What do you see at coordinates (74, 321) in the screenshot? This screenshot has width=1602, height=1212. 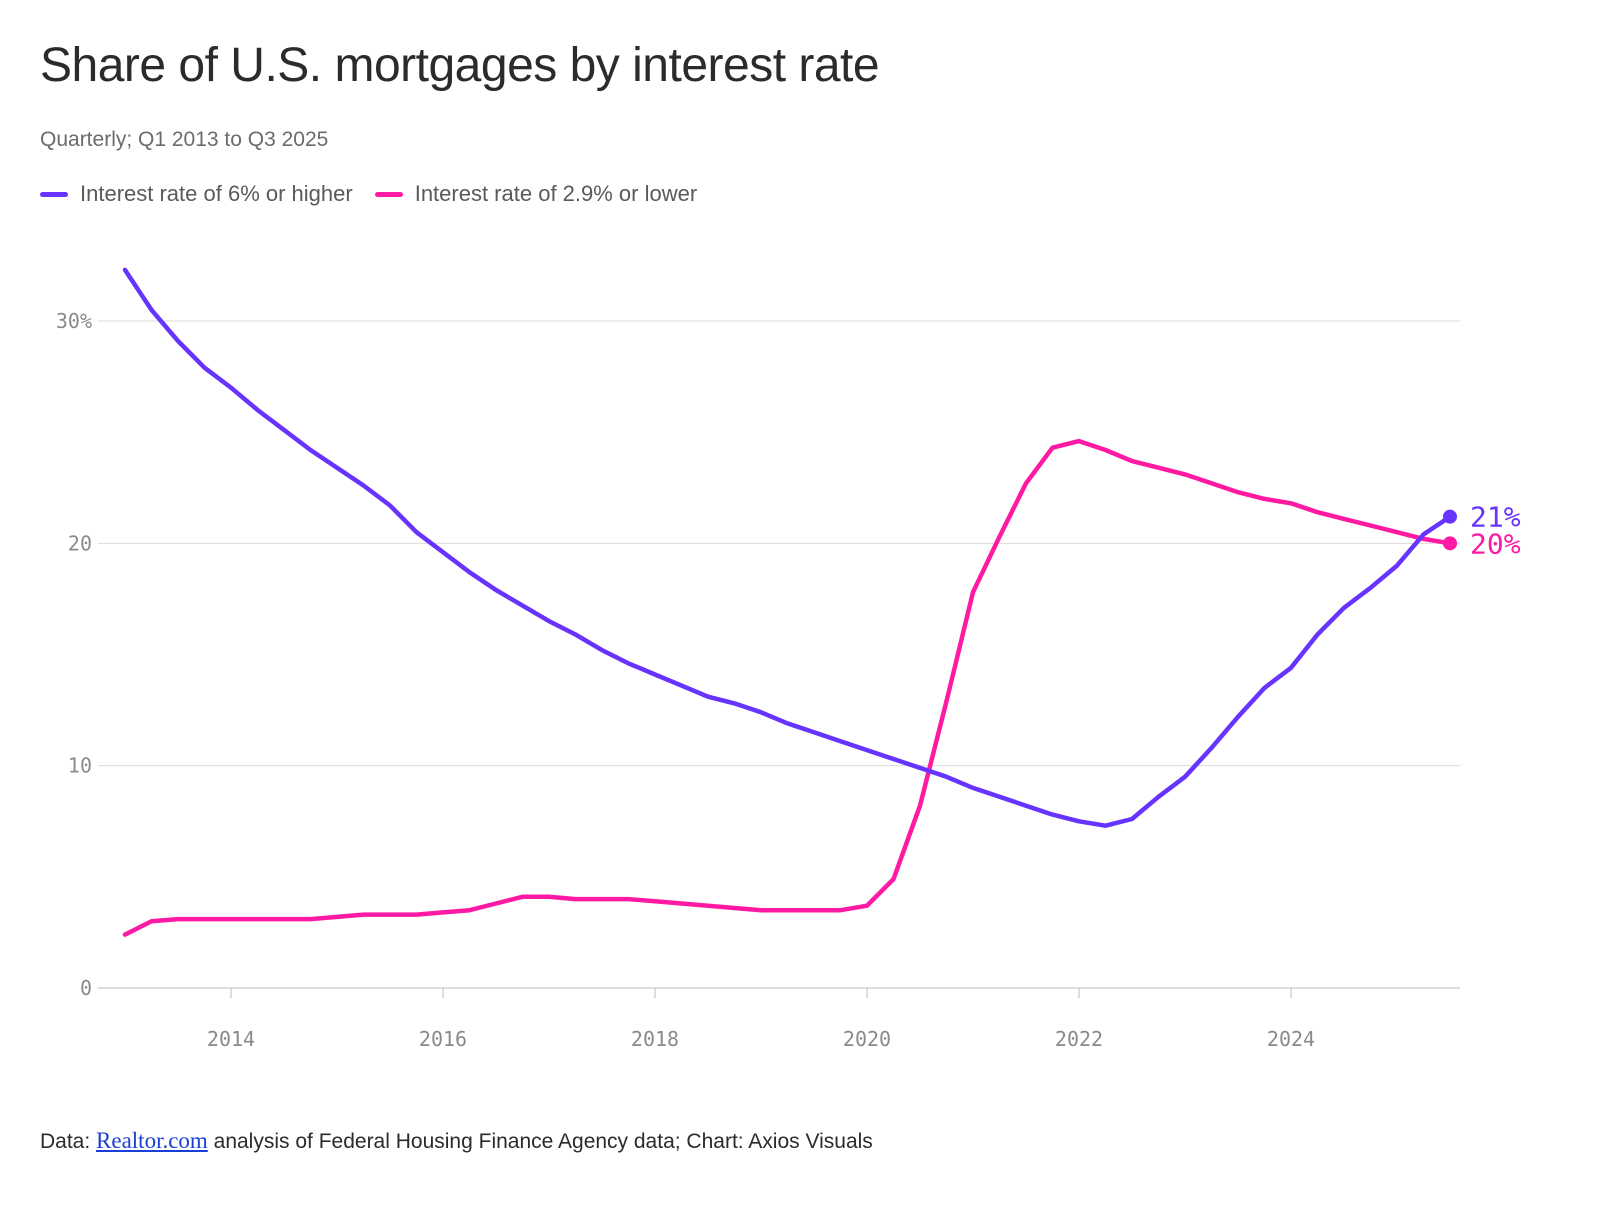 I see `y-tick-label-30: 30%` at bounding box center [74, 321].